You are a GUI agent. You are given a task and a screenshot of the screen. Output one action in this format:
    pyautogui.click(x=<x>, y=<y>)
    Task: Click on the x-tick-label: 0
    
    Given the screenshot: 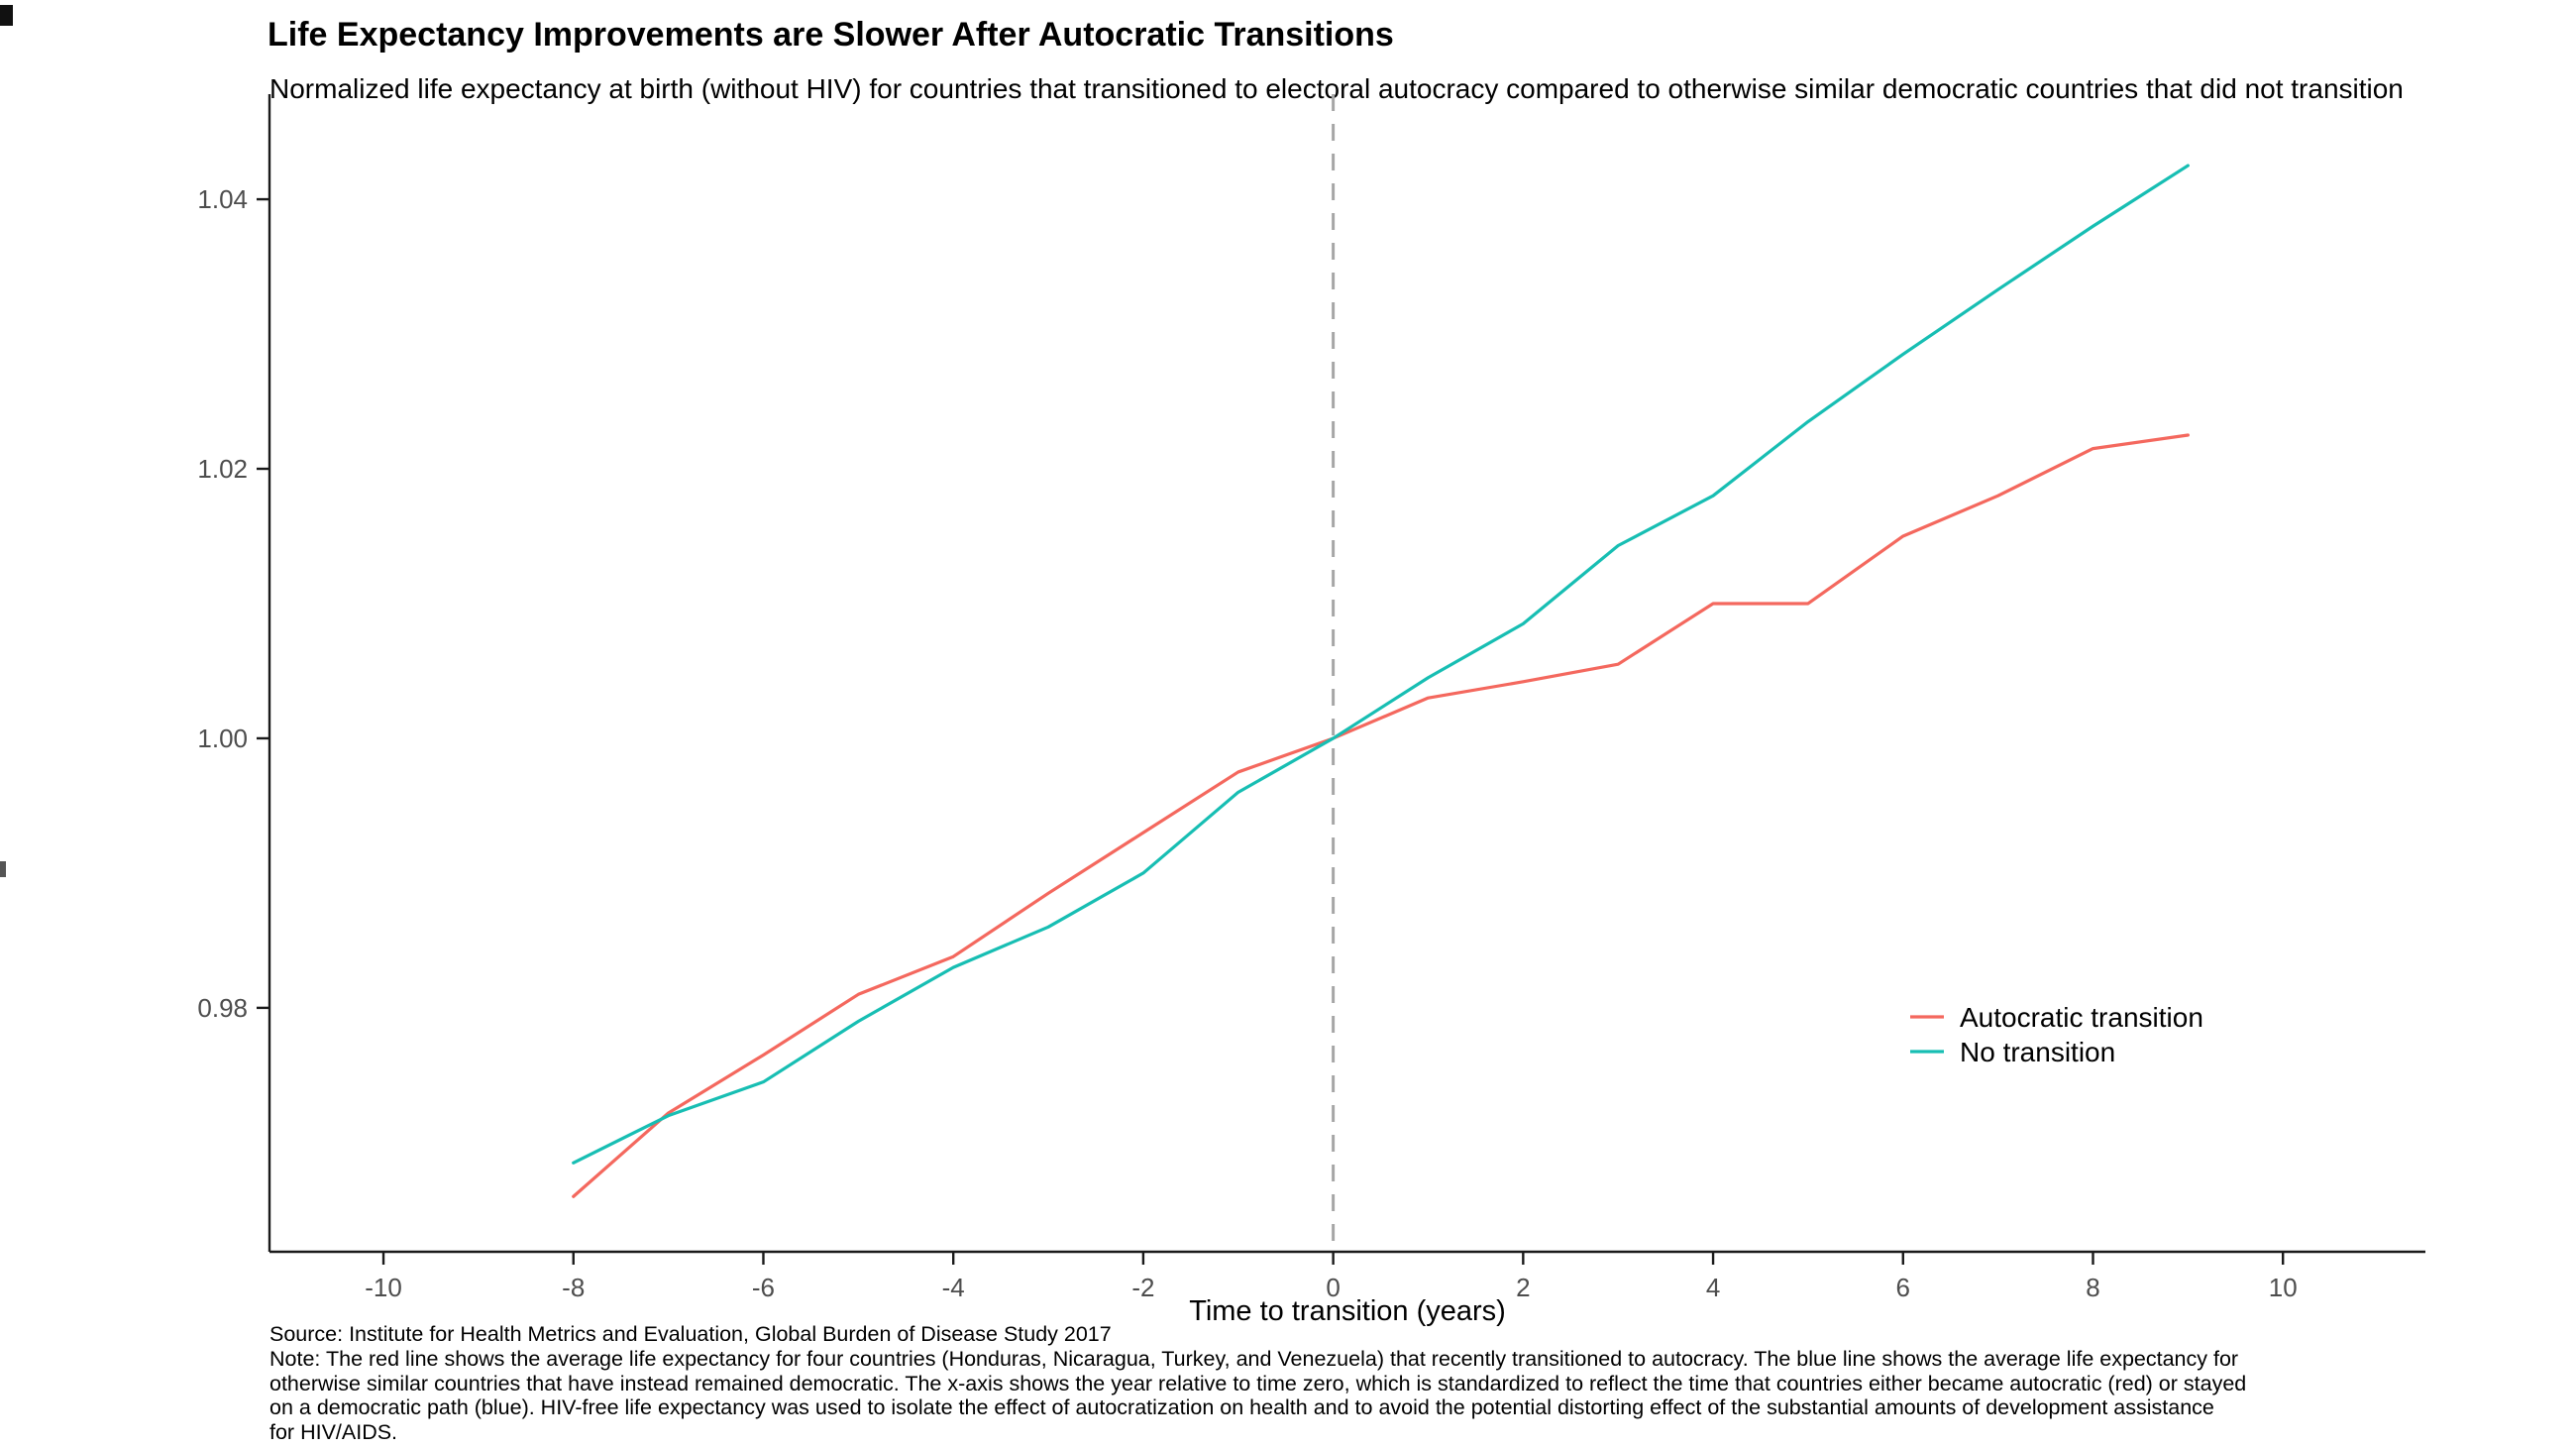 What is the action you would take?
    pyautogui.click(x=1333, y=1287)
    